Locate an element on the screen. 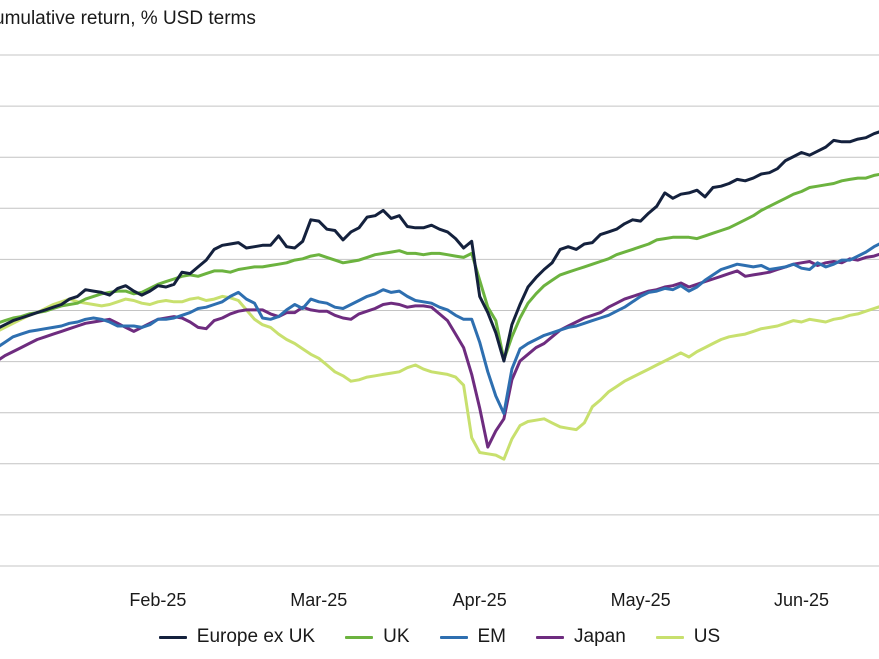 The height and width of the screenshot is (659, 879). x-tick-label: Mar-25 is located at coordinates (318, 600).